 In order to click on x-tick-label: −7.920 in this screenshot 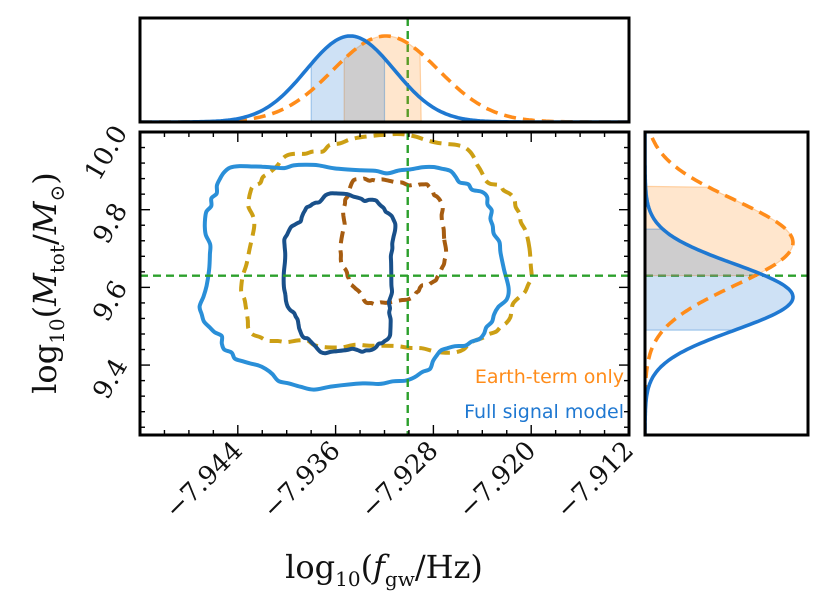, I will do `click(497, 480)`.